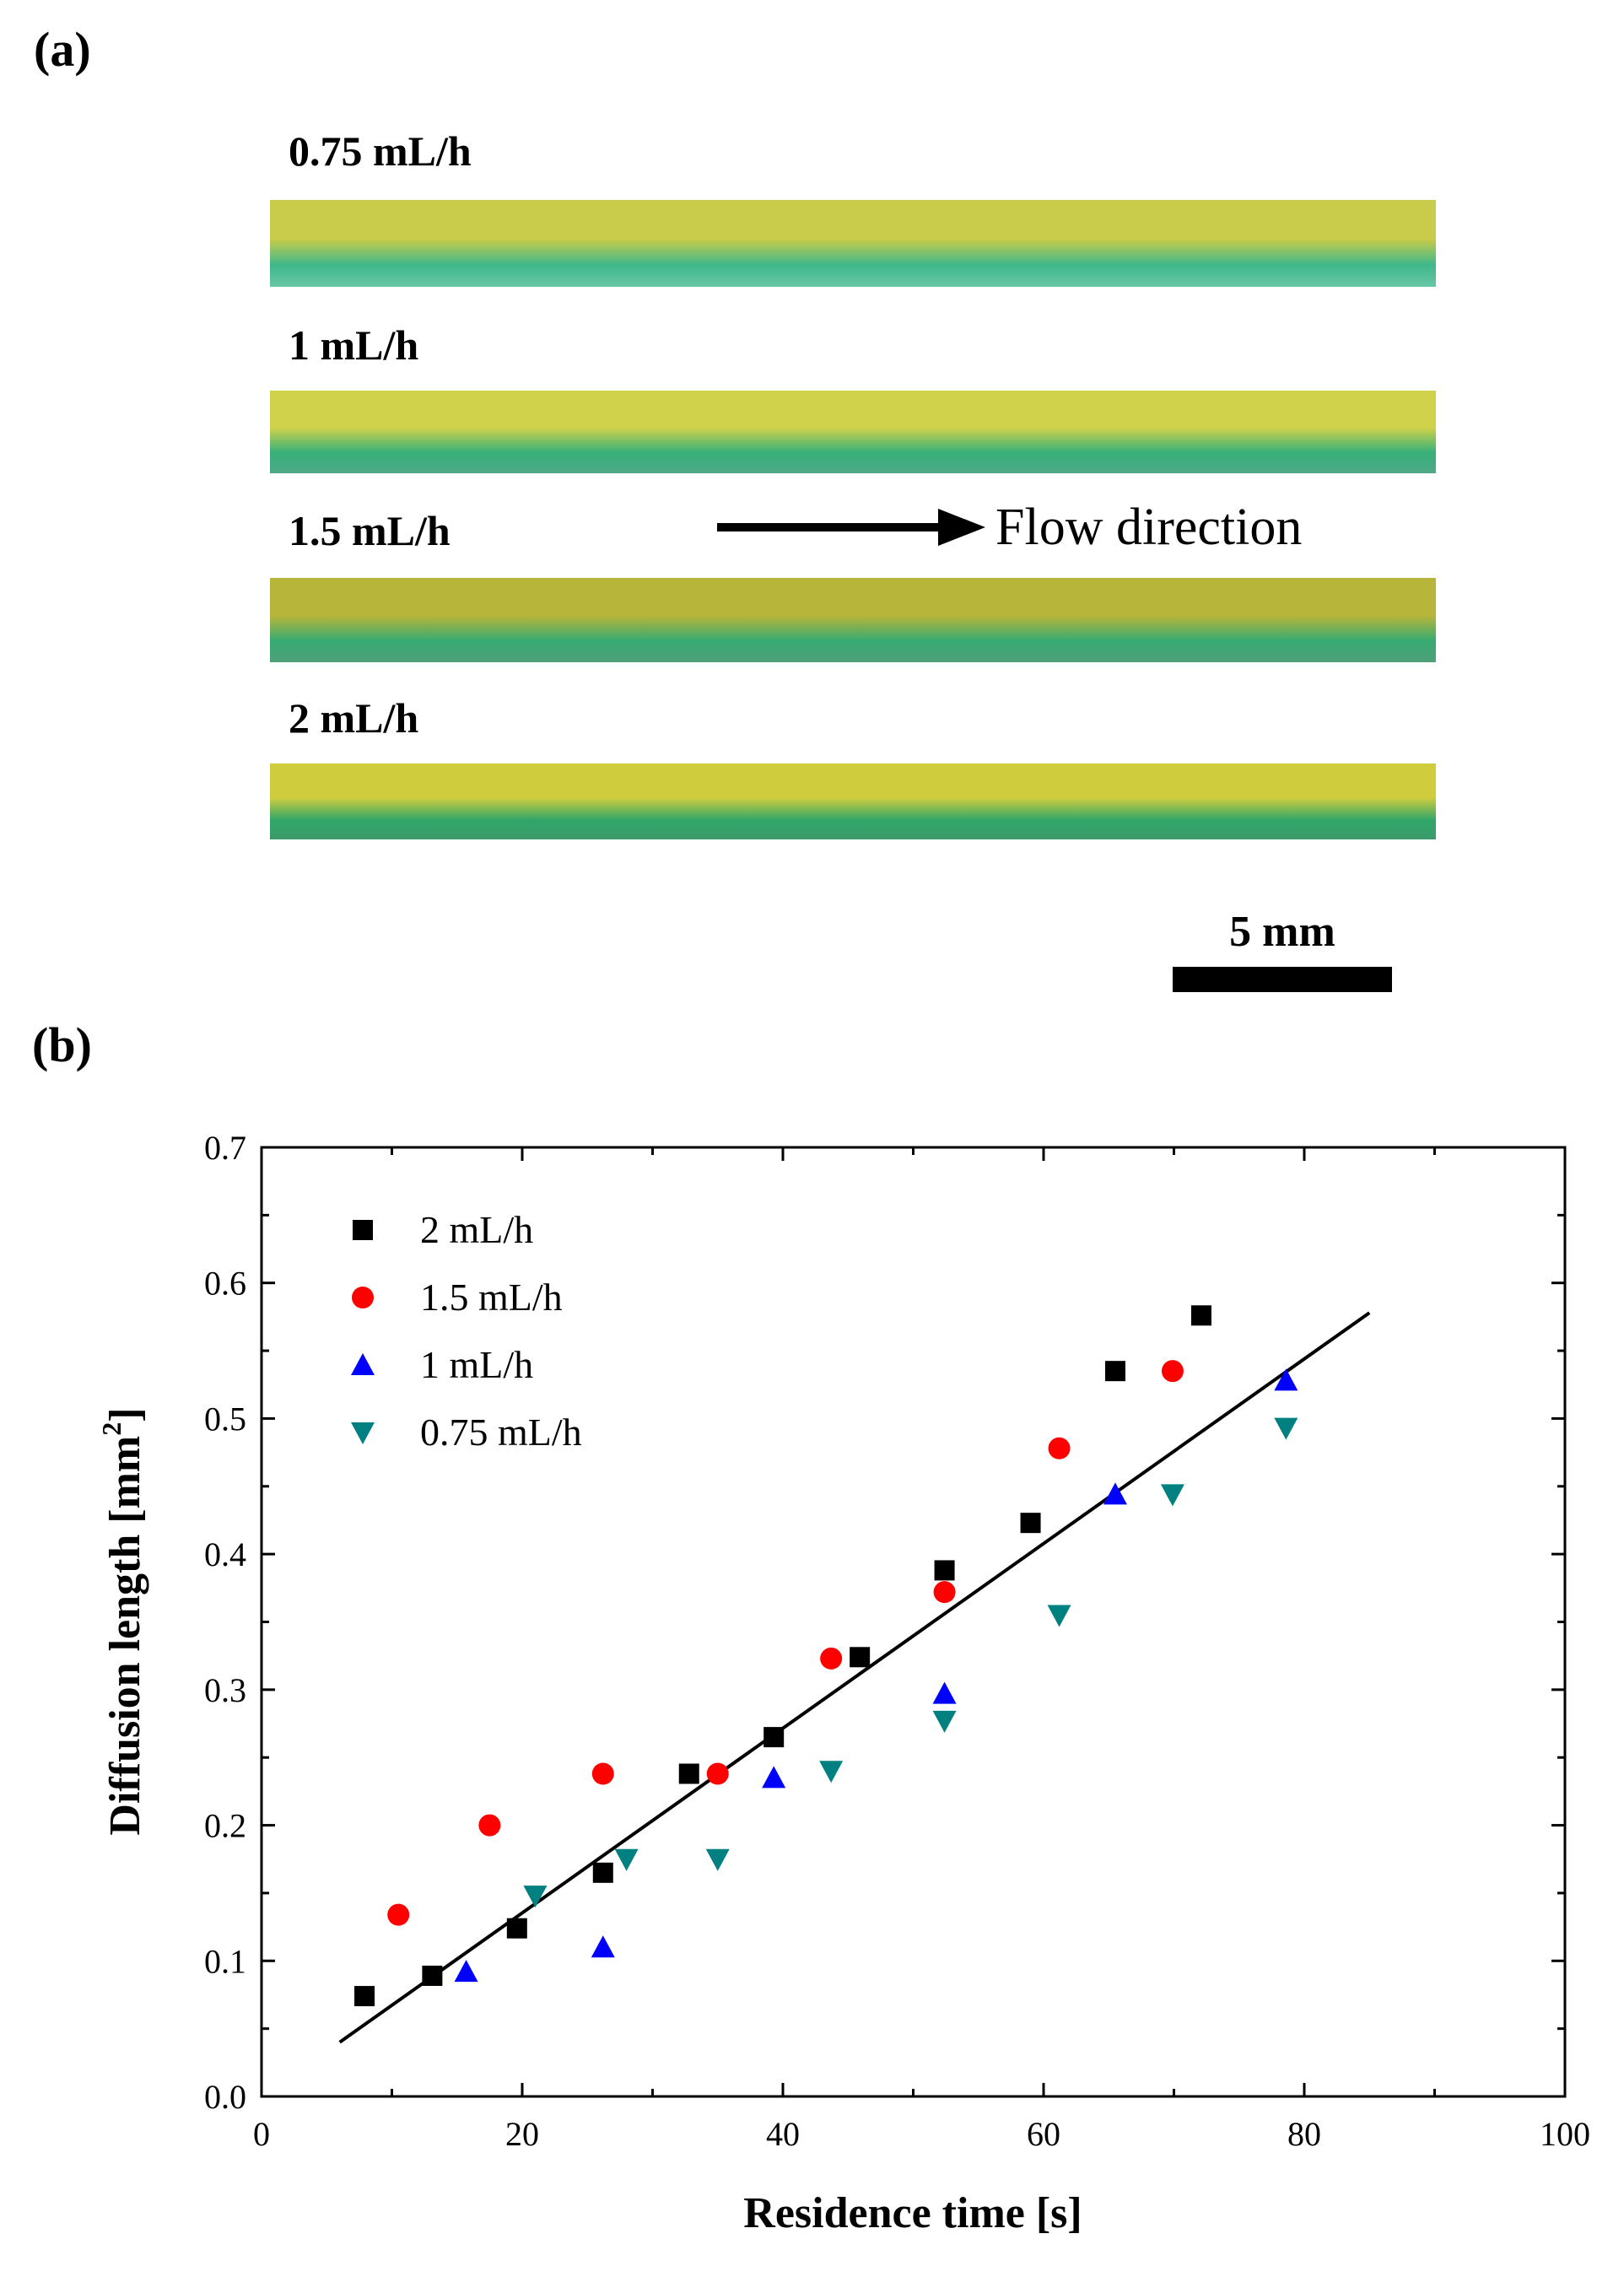 This screenshot has height=2293, width=1624. I want to click on legend-label-3: 0.75 mL/h, so click(501, 1432).